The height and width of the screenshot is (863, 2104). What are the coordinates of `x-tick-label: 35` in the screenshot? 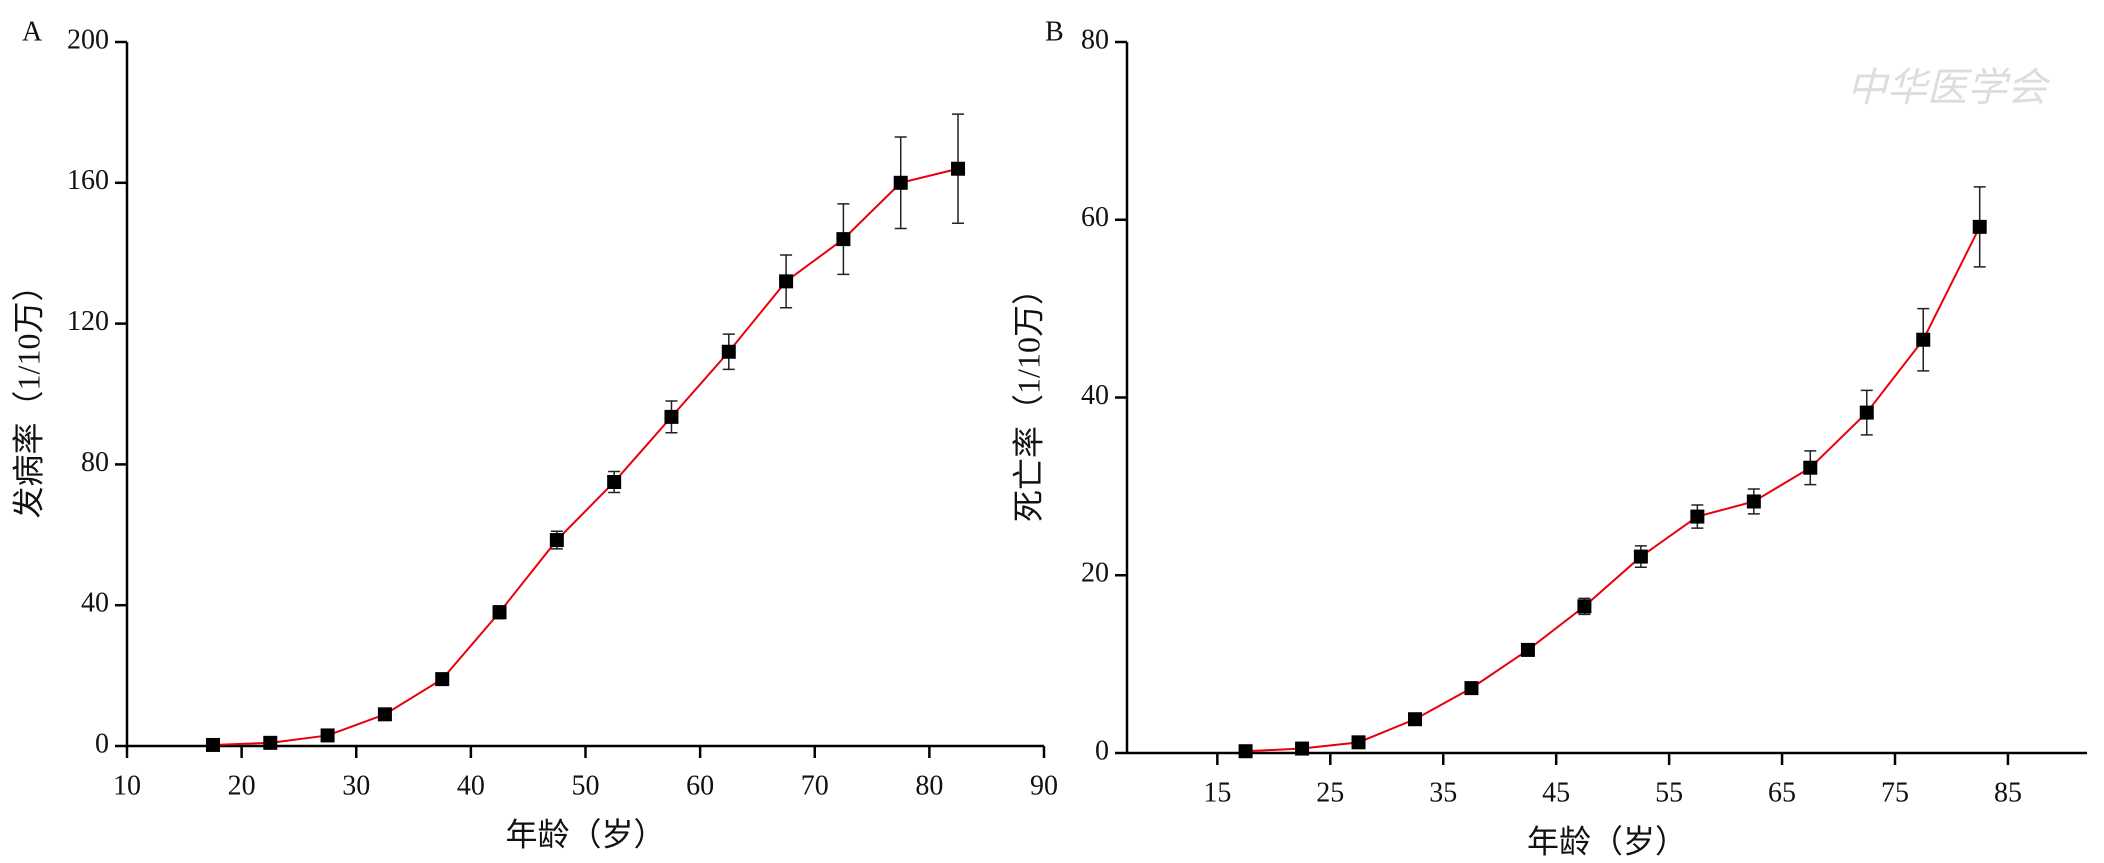 It's located at (1443, 792).